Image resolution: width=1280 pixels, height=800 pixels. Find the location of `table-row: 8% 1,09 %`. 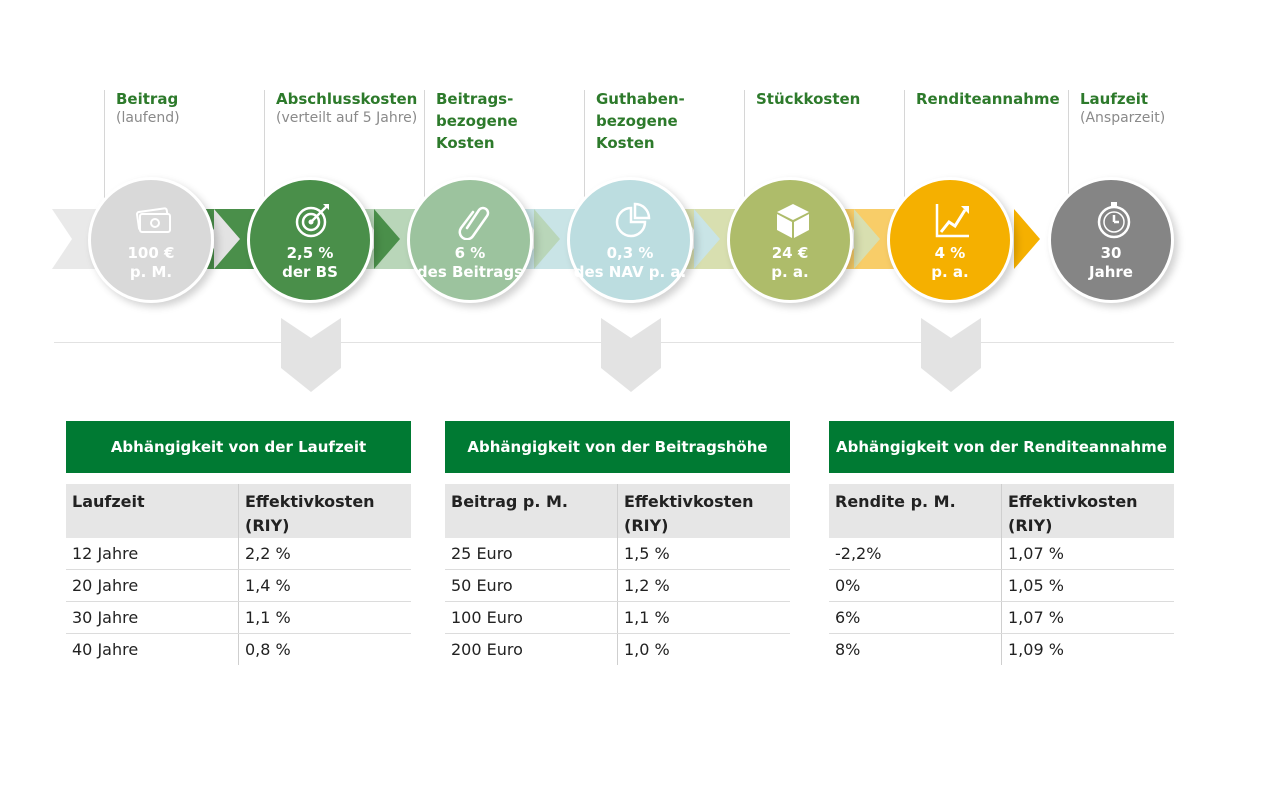

table-row: 8% 1,09 % is located at coordinates (1001, 649).